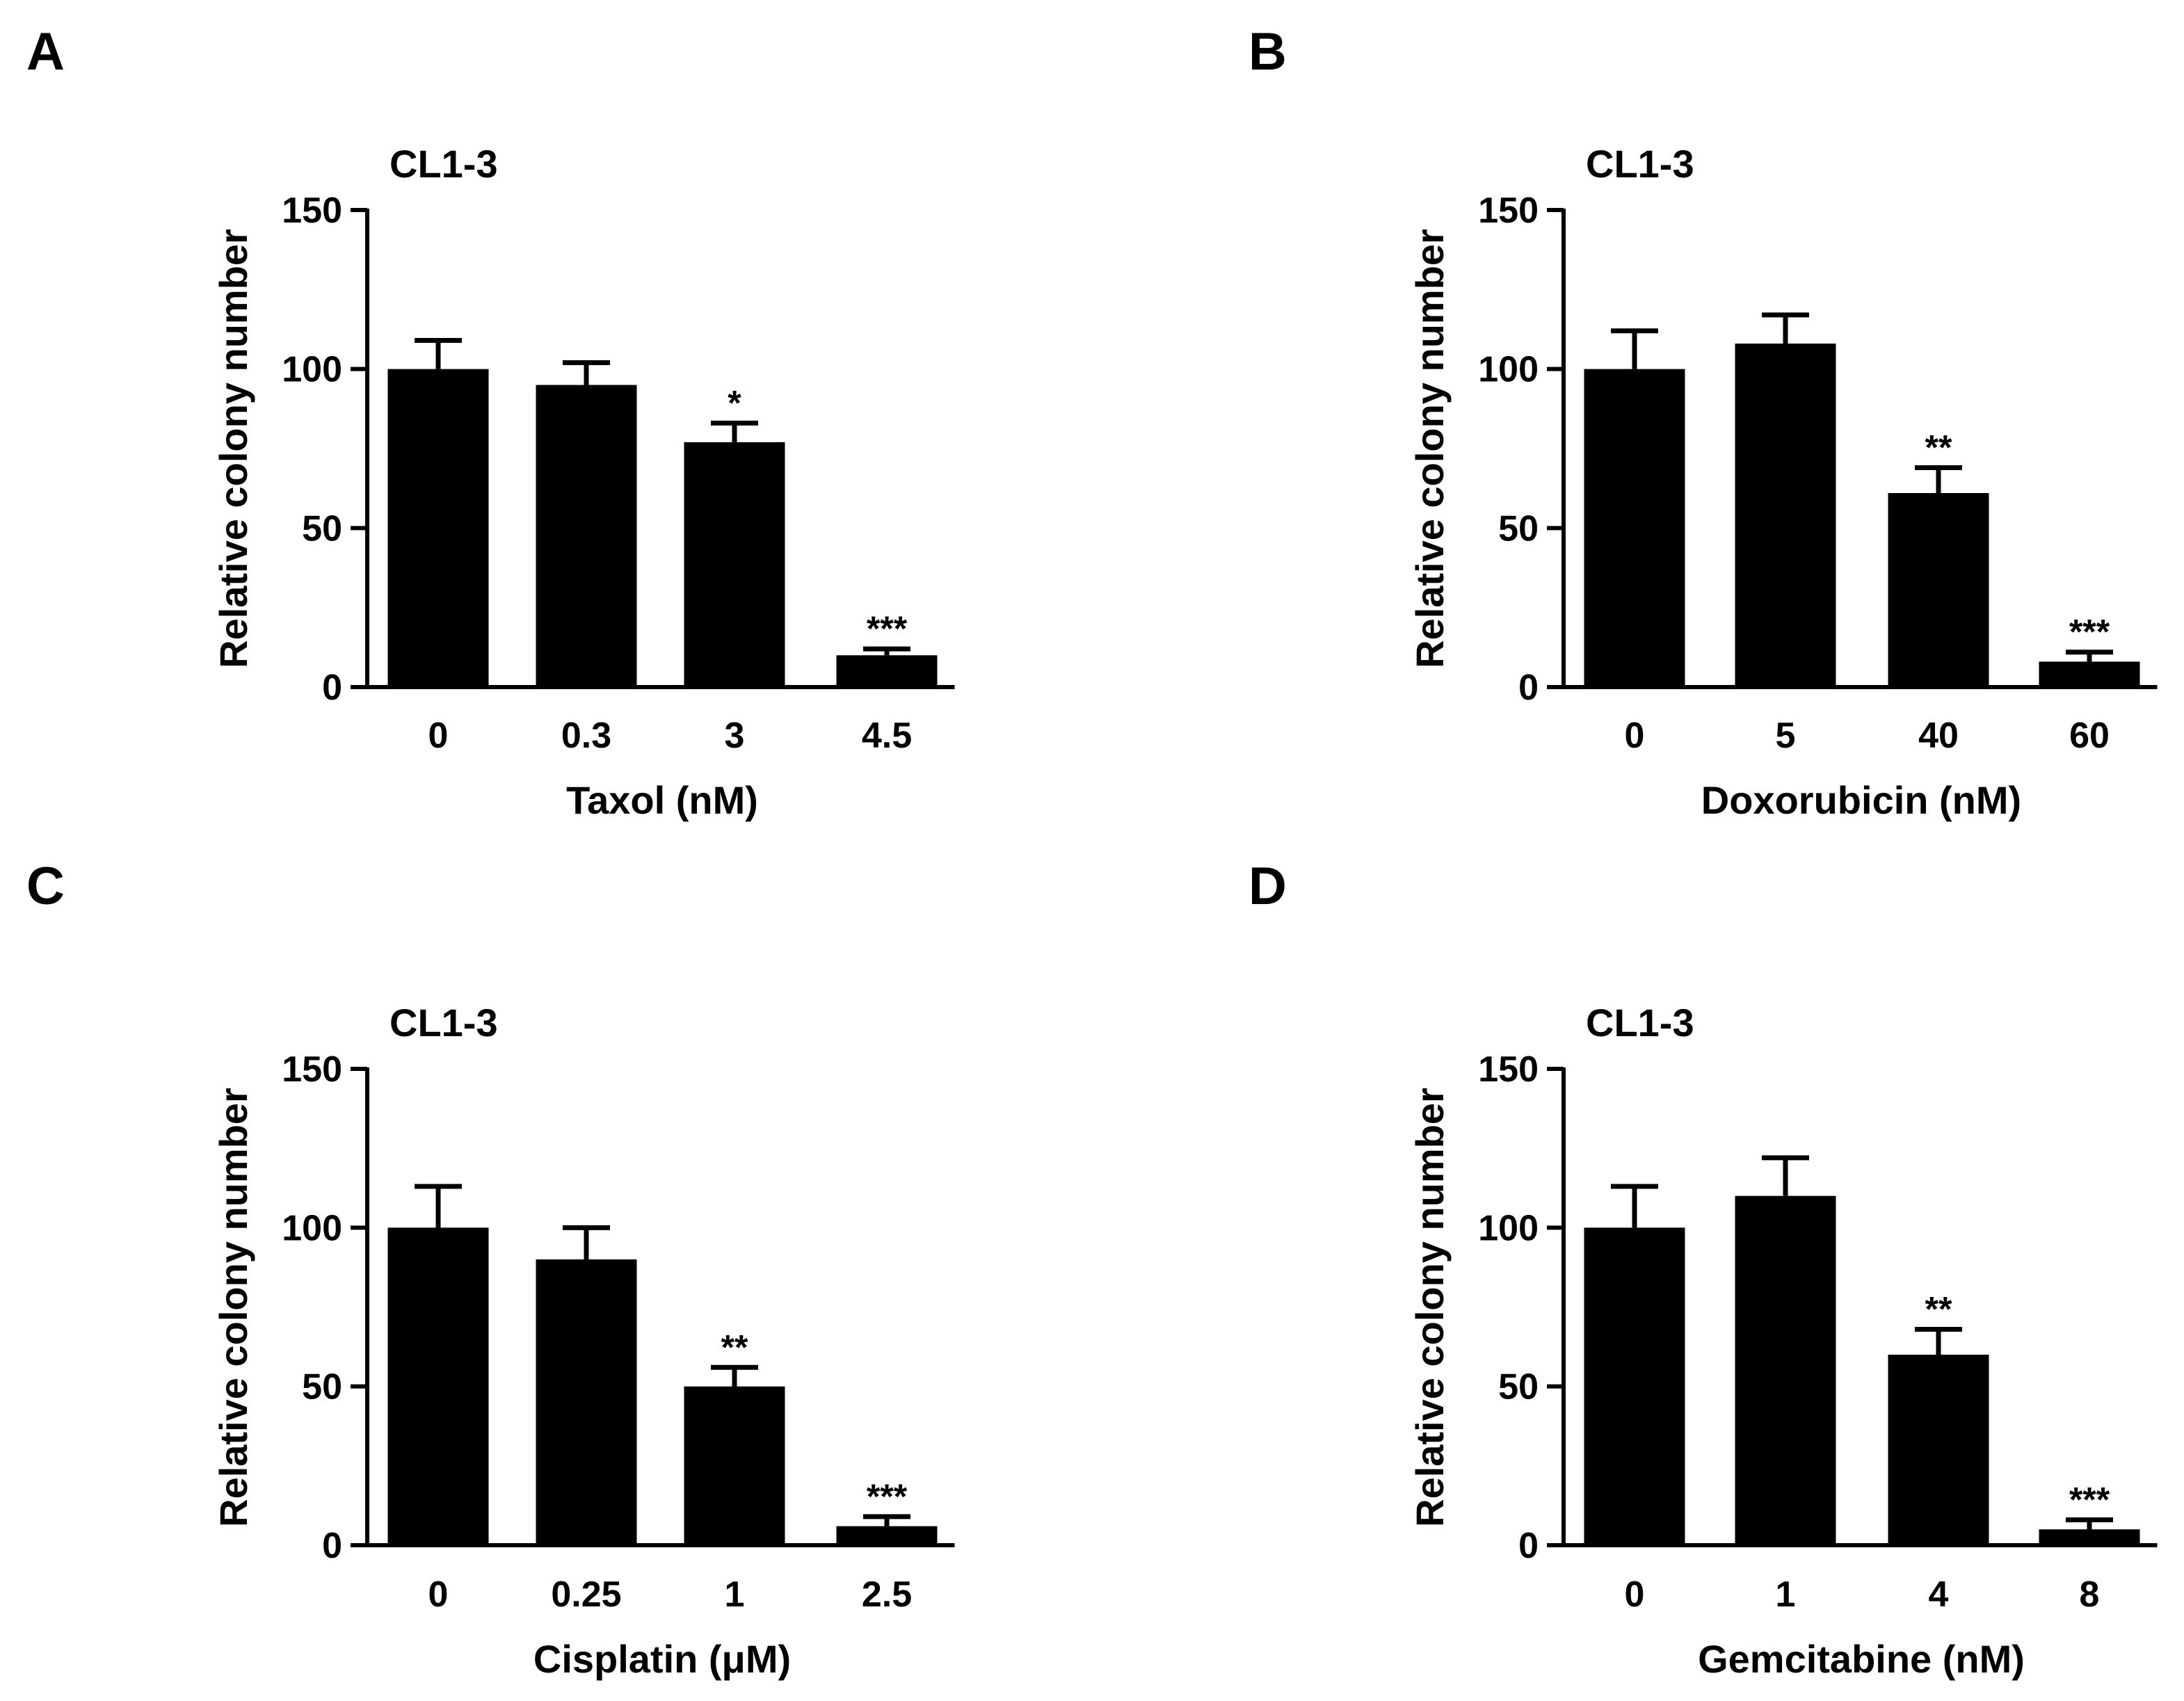  Describe the element at coordinates (586, 1594) in the screenshot. I see `x-tick-label: 0.25` at that location.